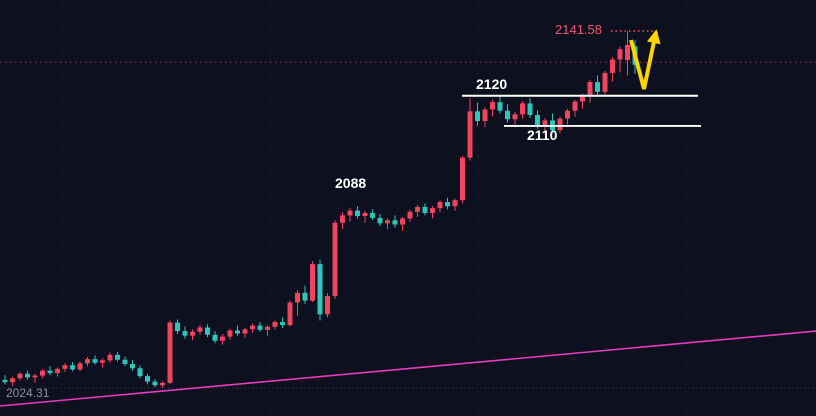 The height and width of the screenshot is (416, 816). I want to click on zigzag-up-arrow, so click(645, 59).